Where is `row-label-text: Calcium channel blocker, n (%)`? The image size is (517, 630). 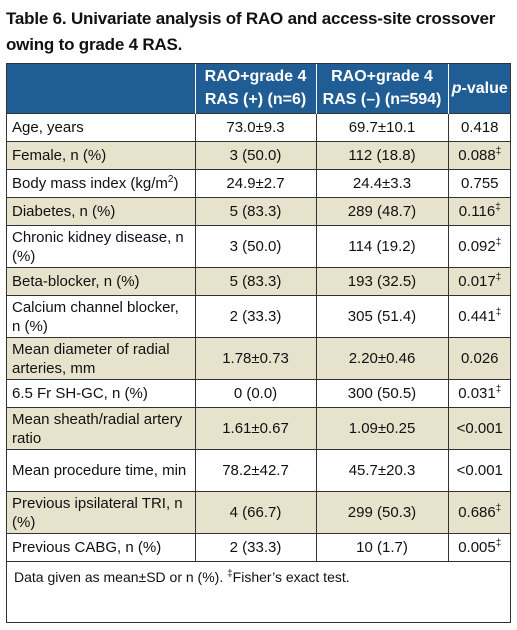 row-label-text: Calcium channel blocker, n (%) is located at coordinates (95, 316).